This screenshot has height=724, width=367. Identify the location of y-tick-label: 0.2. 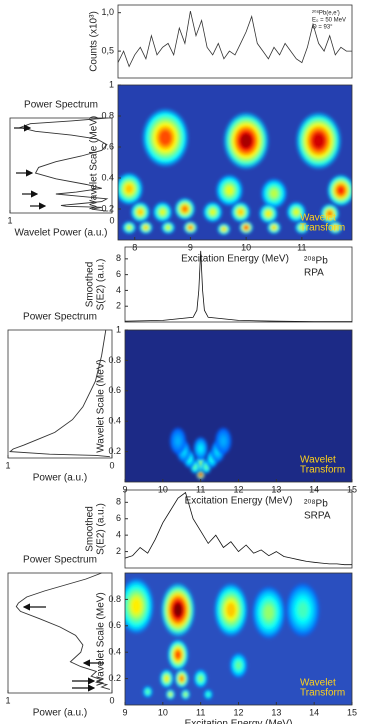
(107, 208).